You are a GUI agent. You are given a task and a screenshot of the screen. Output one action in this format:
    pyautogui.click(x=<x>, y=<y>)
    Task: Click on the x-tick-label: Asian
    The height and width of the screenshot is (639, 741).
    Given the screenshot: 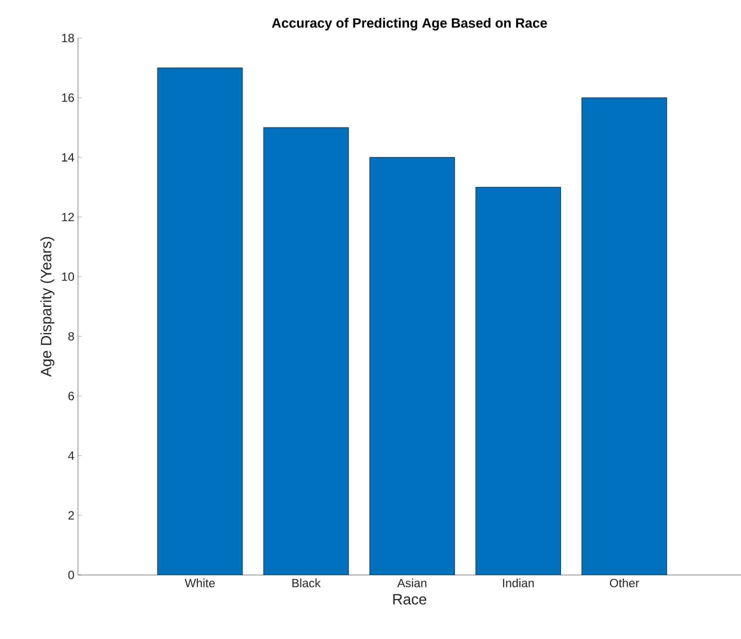 What is the action you would take?
    pyautogui.click(x=411, y=583)
    